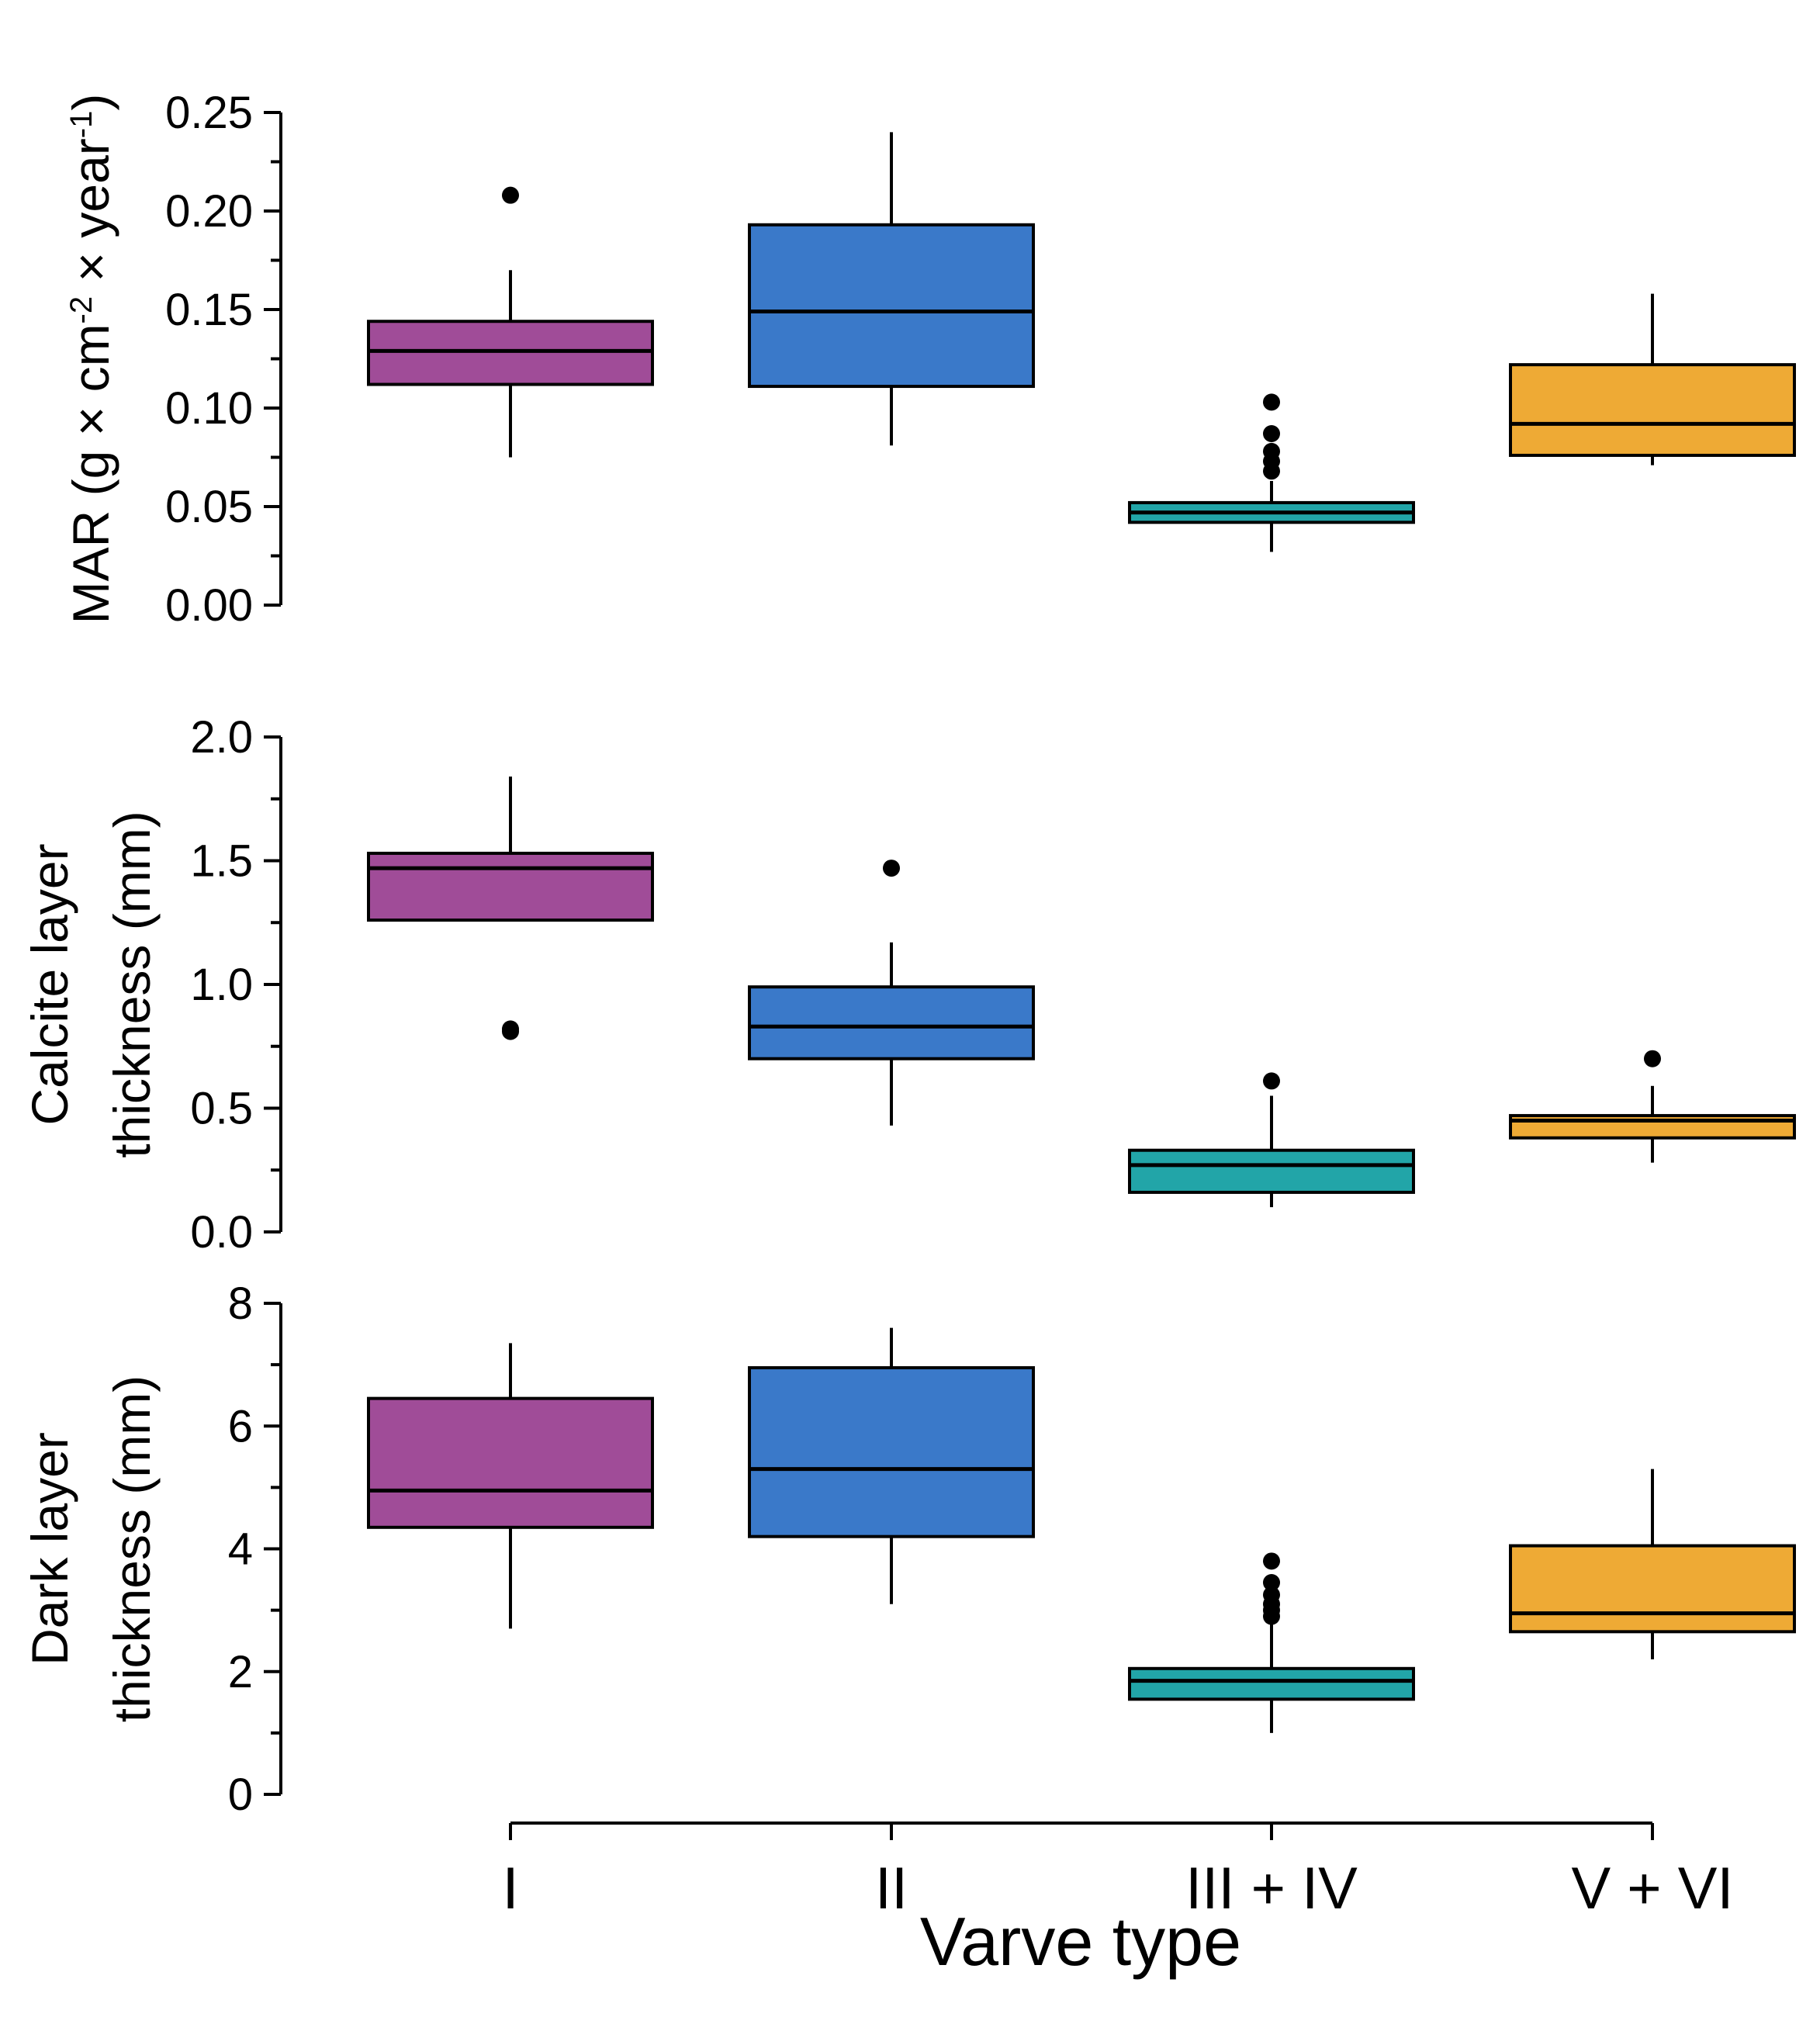  I want to click on y-tick-label: 2, so click(240, 1672).